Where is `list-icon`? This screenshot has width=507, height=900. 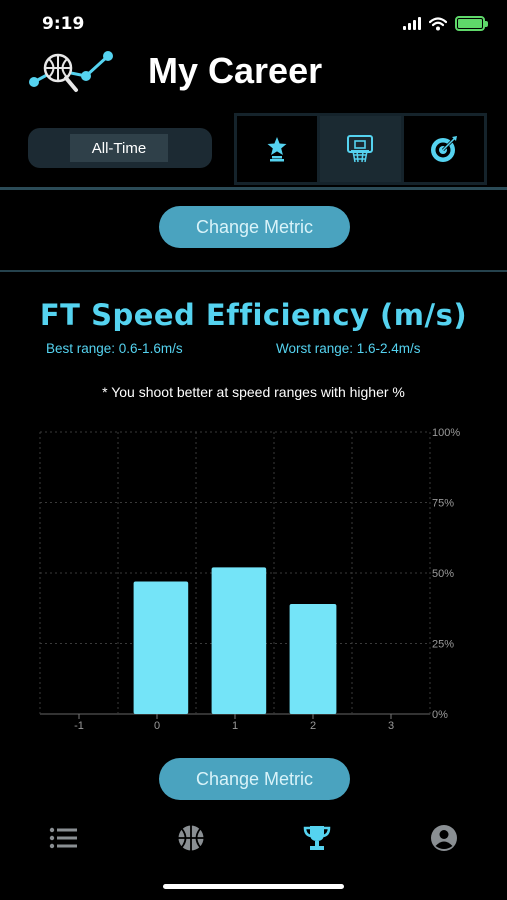
list-icon is located at coordinates (63, 838).